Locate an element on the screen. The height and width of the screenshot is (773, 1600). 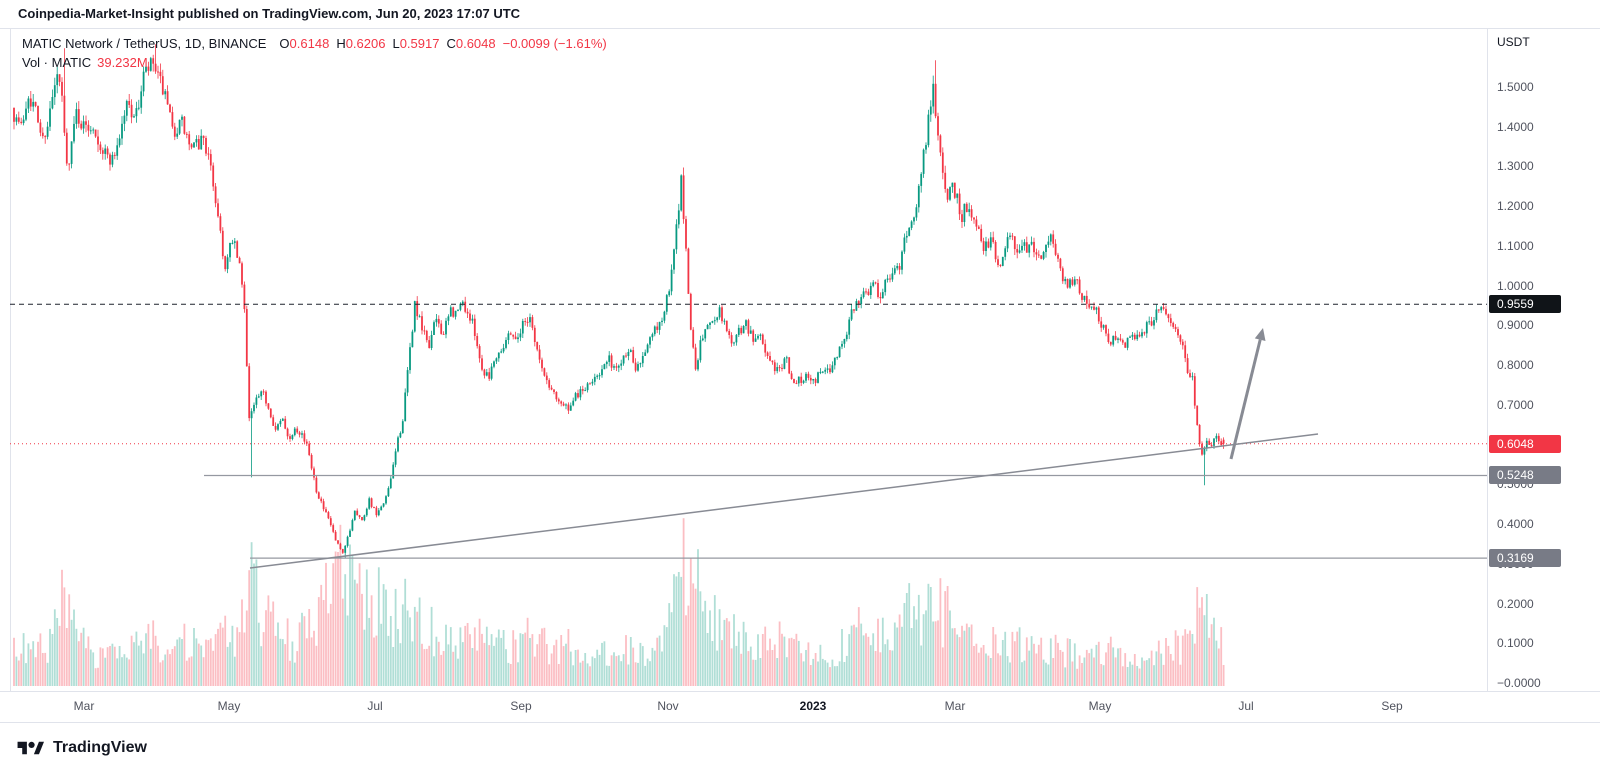
trendline-drawing is located at coordinates (784, 501).